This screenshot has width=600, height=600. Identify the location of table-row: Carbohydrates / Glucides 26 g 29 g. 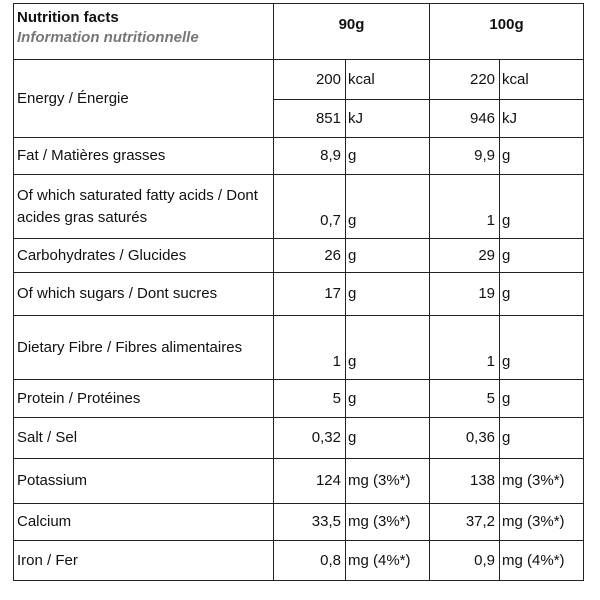
(299, 255).